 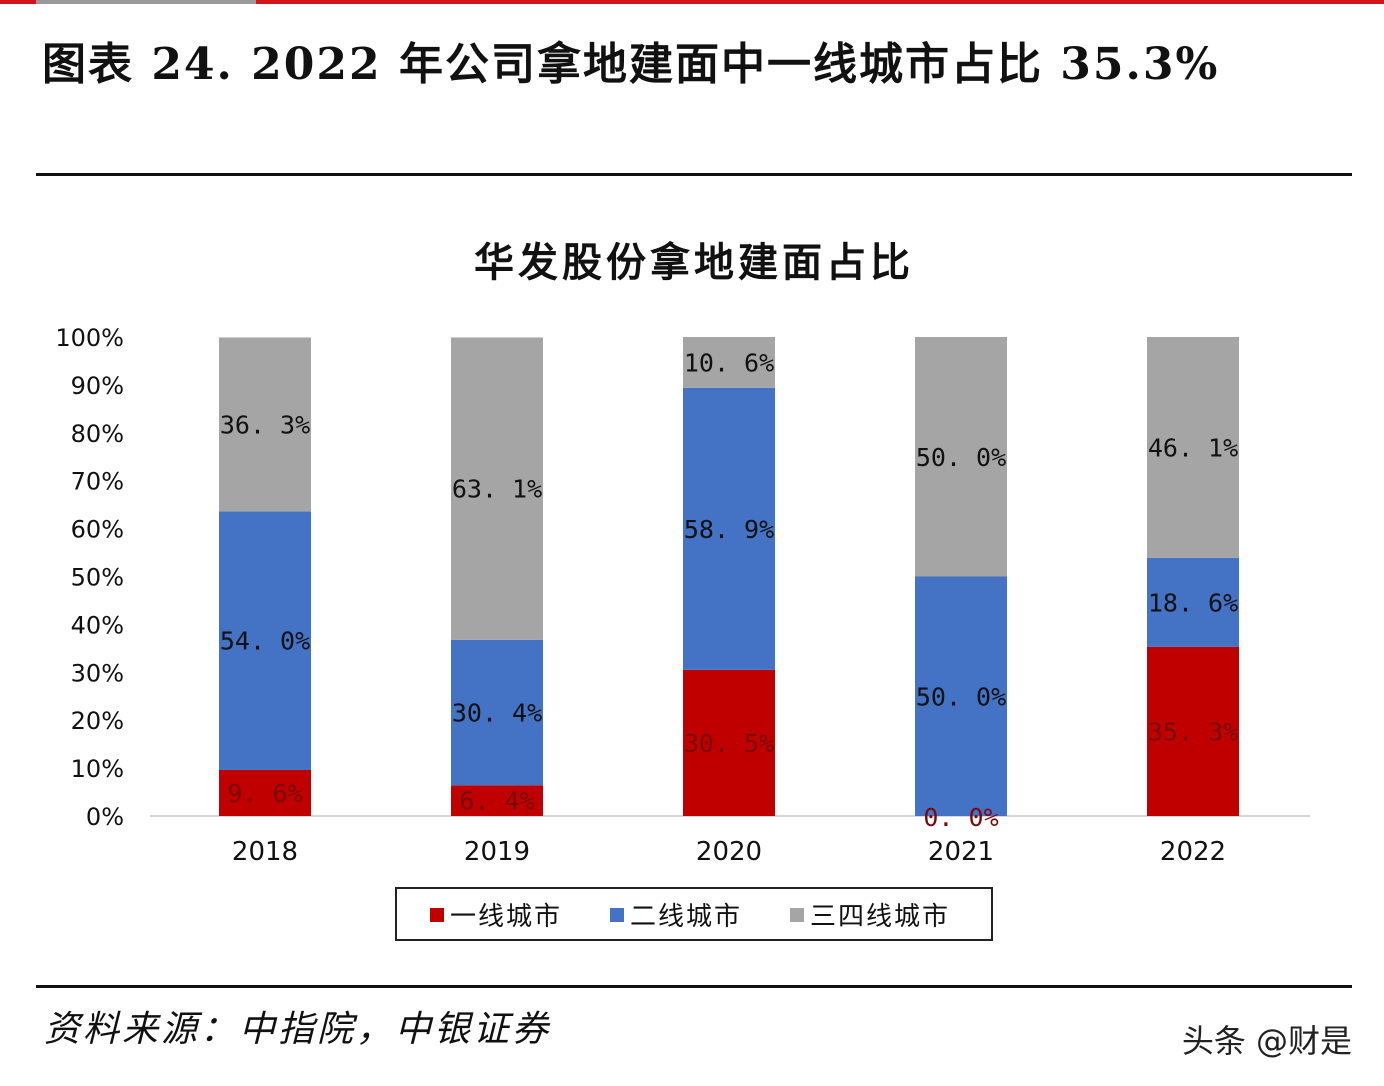 What do you see at coordinates (97, 673) in the screenshot?
I see `y-tick-label: 30%` at bounding box center [97, 673].